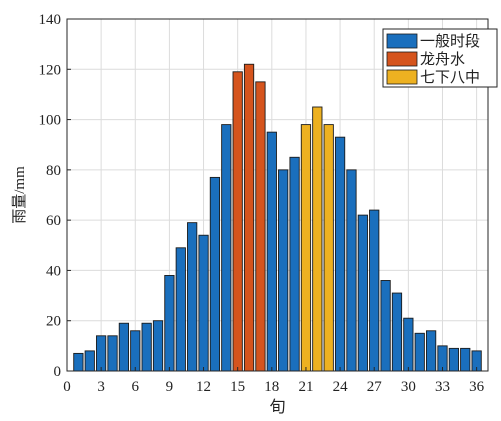  What do you see at coordinates (271, 387) in the screenshot?
I see `x-tick-label: 18` at bounding box center [271, 387].